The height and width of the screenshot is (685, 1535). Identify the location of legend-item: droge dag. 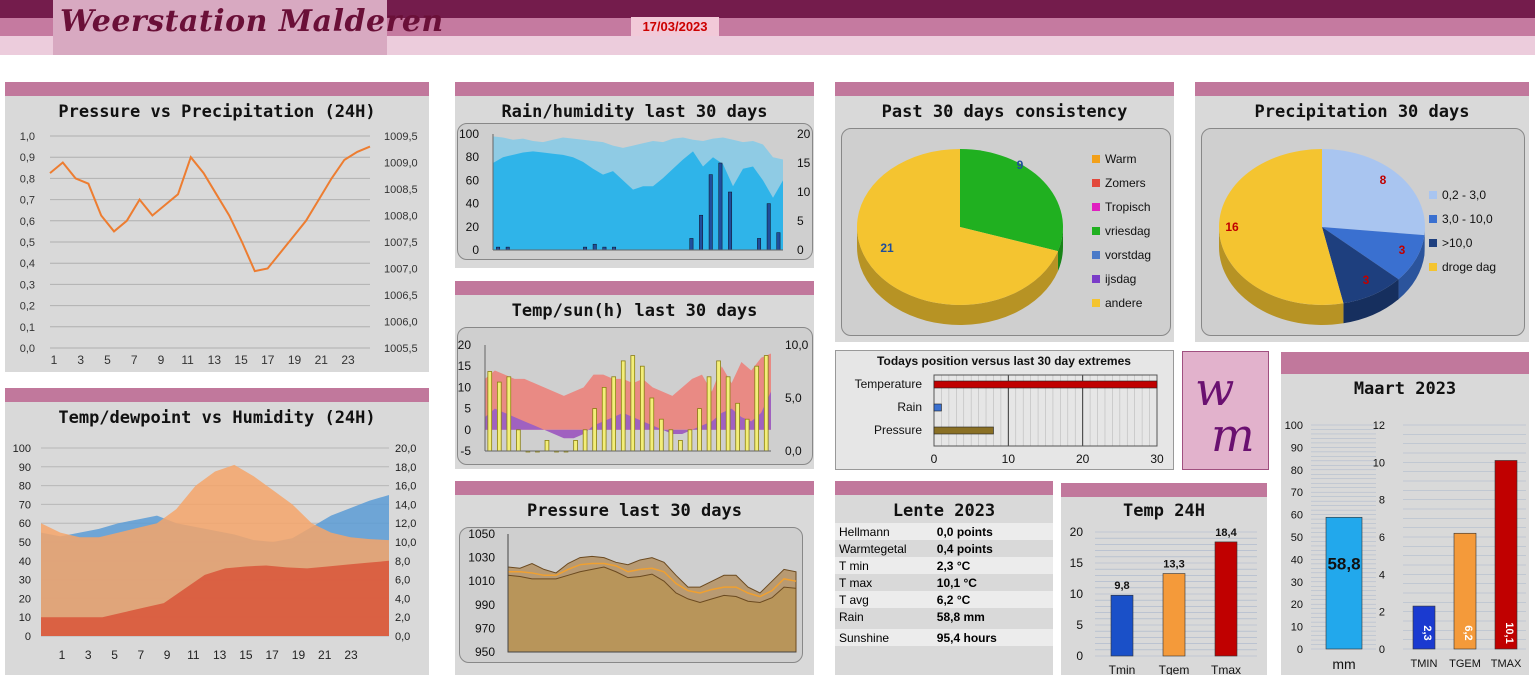
(1462, 267).